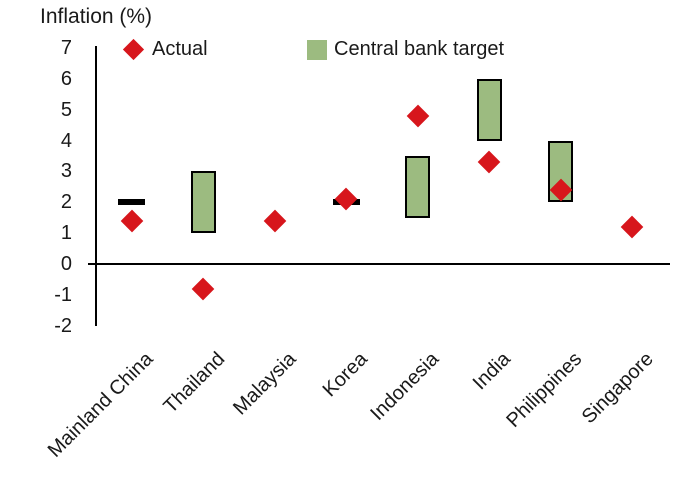 The image size is (674, 498). I want to click on x-axis-category-label: Malaysia, so click(264, 384).